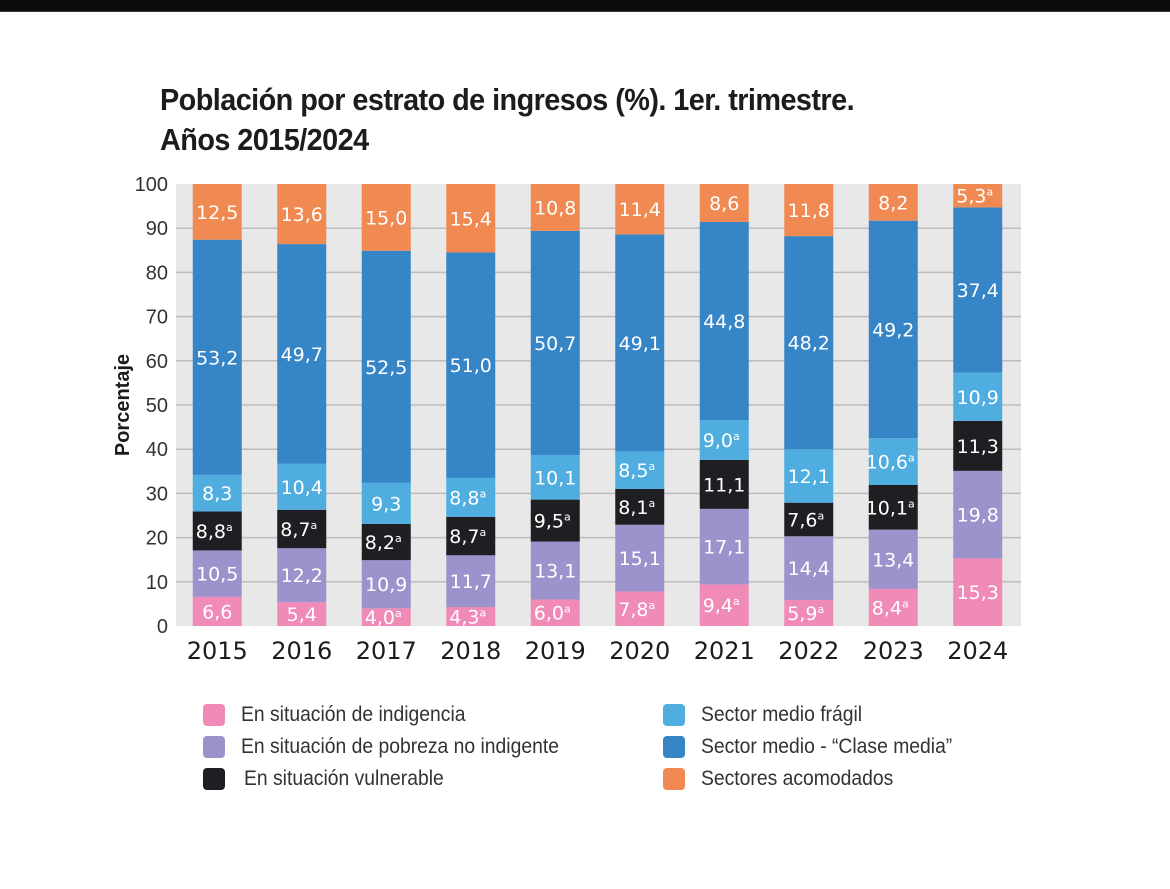  Describe the element at coordinates (555, 651) in the screenshot. I see `x-tick-label: 2019` at that location.